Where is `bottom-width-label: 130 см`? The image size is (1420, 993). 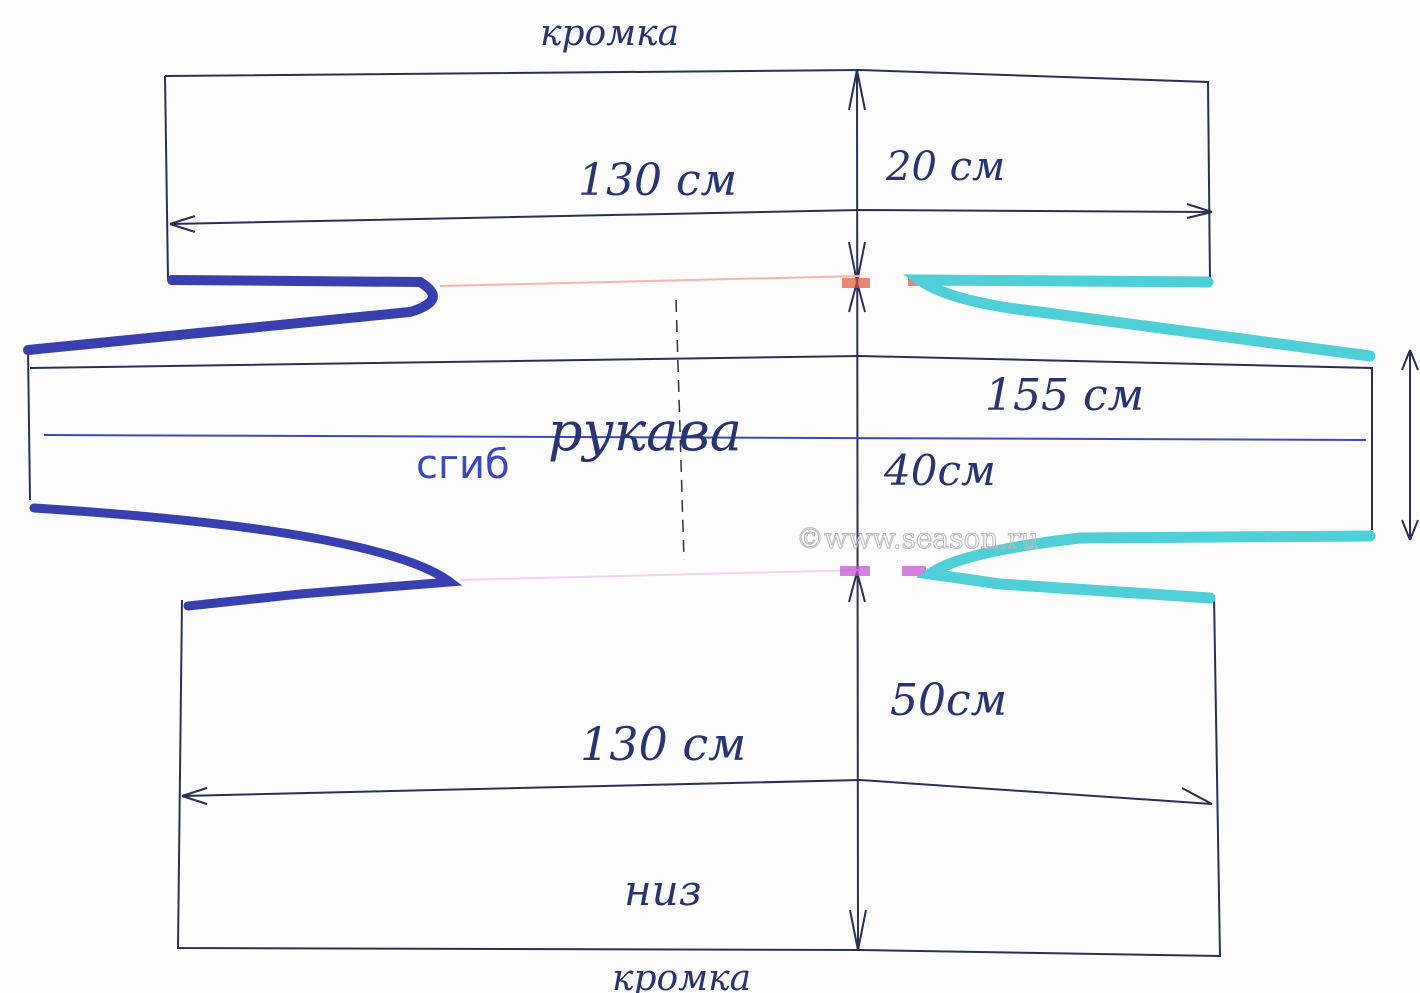 bottom-width-label: 130 см is located at coordinates (663, 744).